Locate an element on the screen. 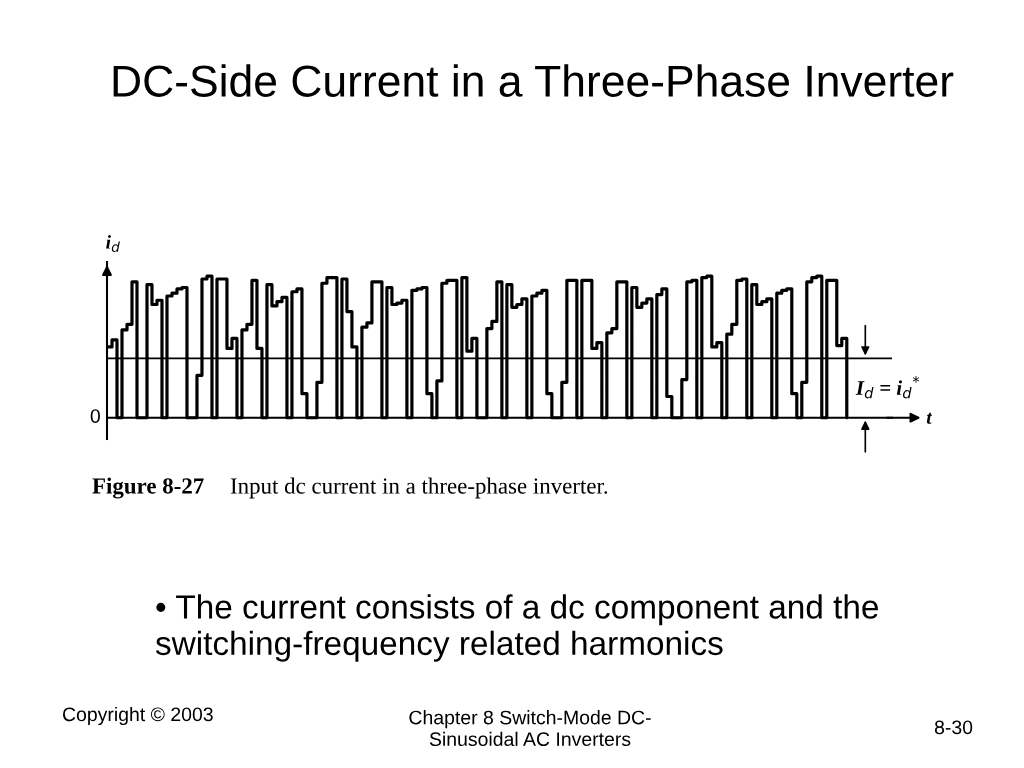 This screenshot has height=768, width=1024. y-axis-title: i$_{d}$ is located at coordinates (113, 243).